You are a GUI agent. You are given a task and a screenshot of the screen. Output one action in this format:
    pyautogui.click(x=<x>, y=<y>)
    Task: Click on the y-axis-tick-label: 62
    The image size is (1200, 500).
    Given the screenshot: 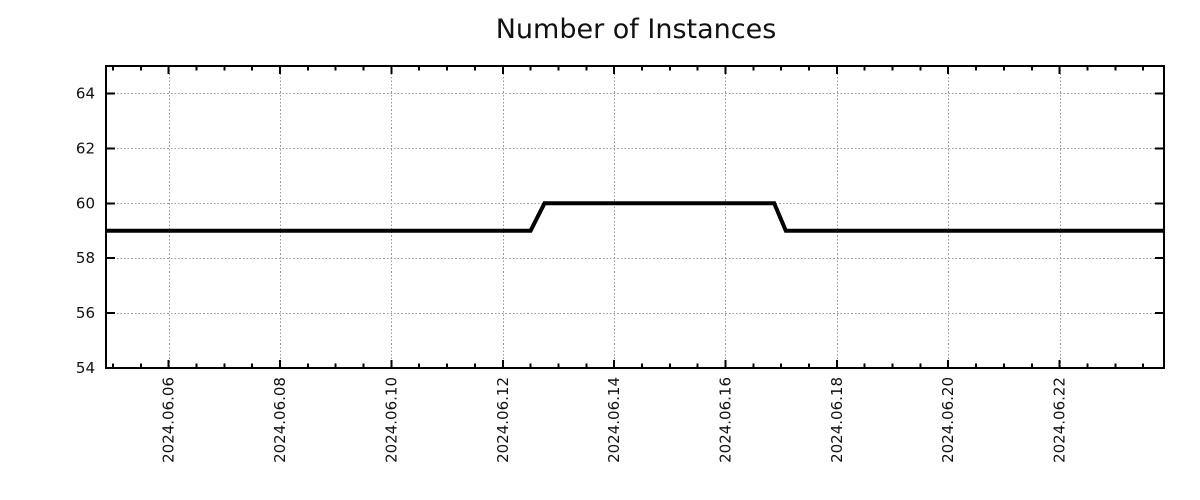 What is the action you would take?
    pyautogui.click(x=85, y=148)
    